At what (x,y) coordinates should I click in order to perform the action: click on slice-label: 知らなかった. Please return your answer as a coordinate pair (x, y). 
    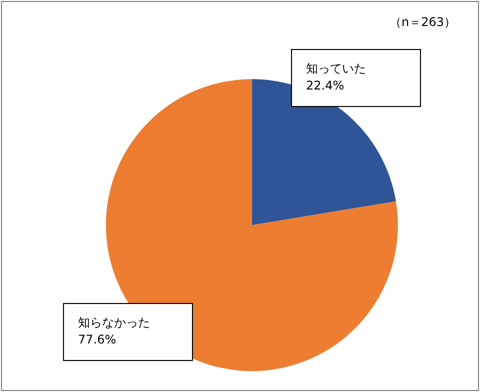
    Looking at the image, I should click on (114, 323).